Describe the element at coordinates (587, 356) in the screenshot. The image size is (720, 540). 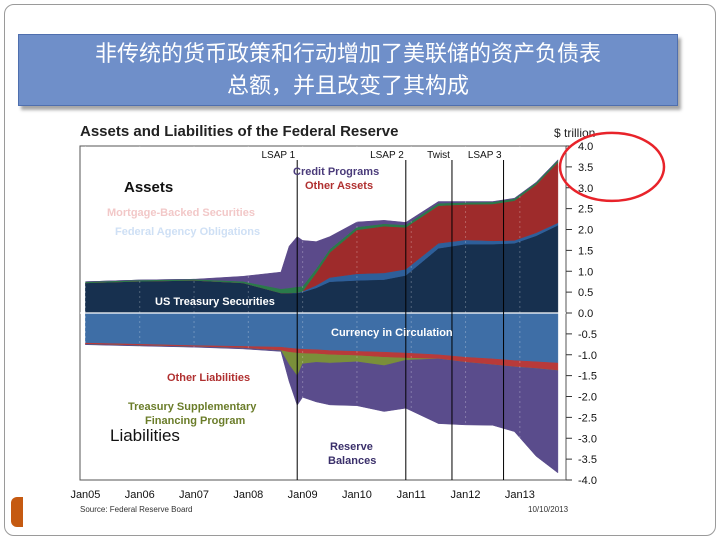
I see `y-tick-label: -1.0` at that location.